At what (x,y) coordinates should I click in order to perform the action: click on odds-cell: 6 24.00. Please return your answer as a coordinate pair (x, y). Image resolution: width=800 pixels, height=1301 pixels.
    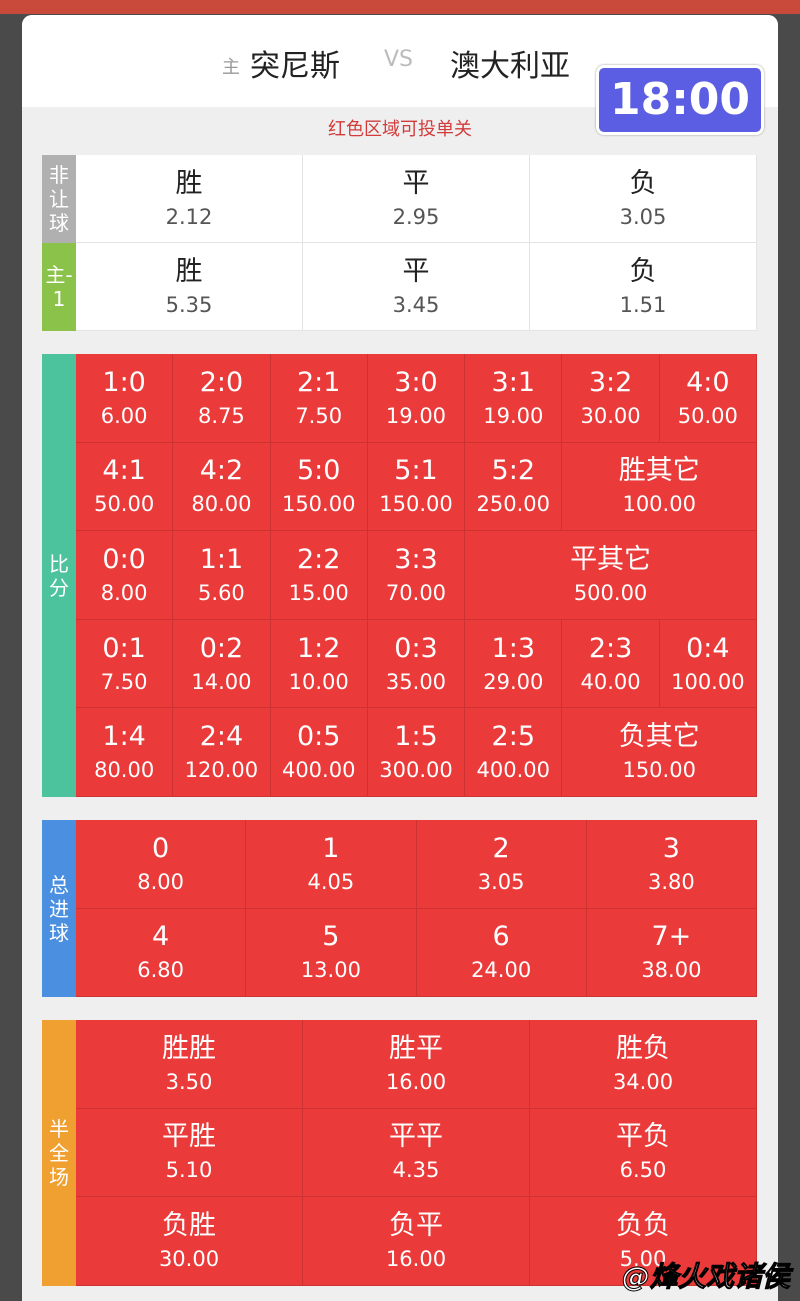
    Looking at the image, I should click on (501, 952).